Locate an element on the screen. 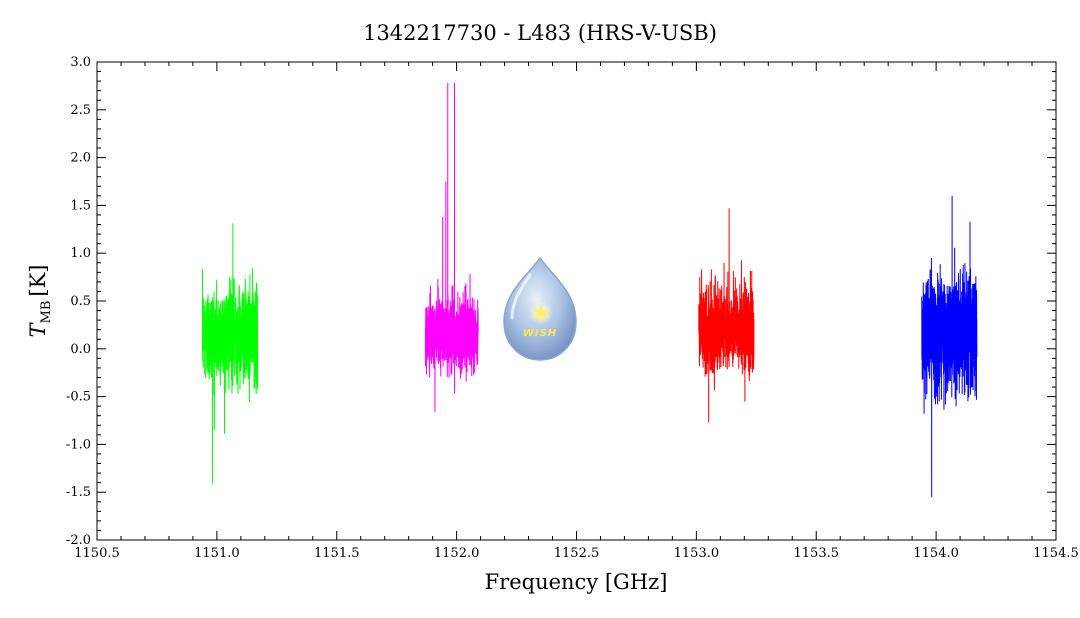 This screenshot has height=618, width=1080. y-axis-label: TMB [K] is located at coordinates (40, 301).